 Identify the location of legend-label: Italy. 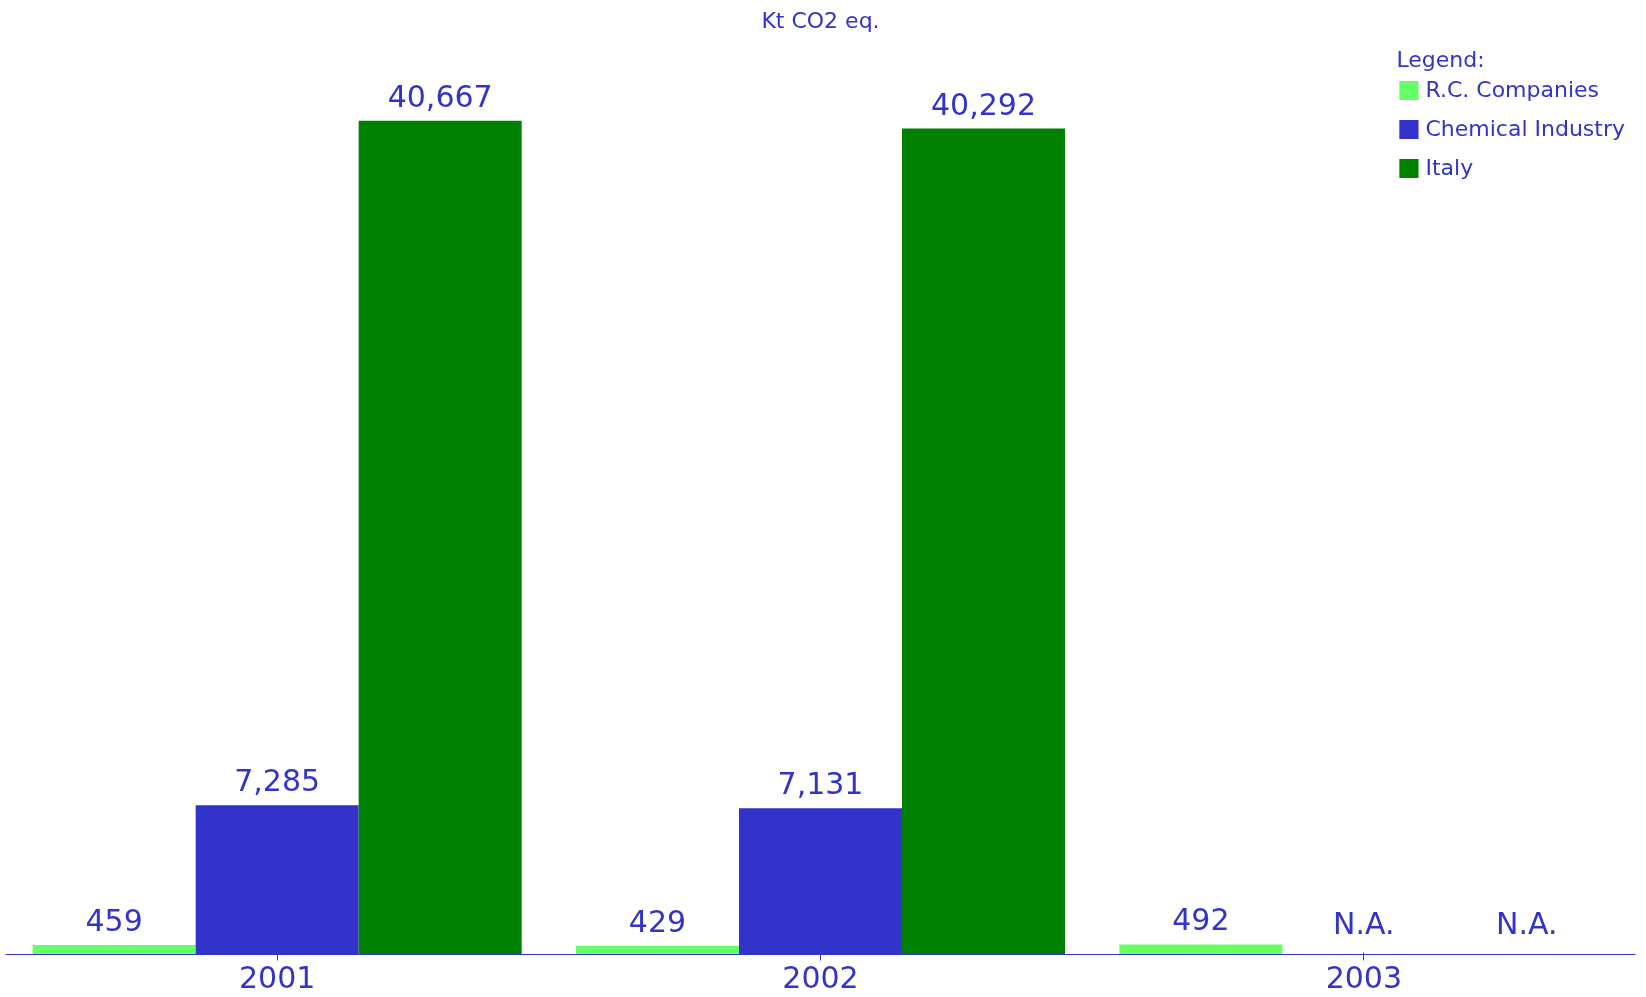
(1449, 167).